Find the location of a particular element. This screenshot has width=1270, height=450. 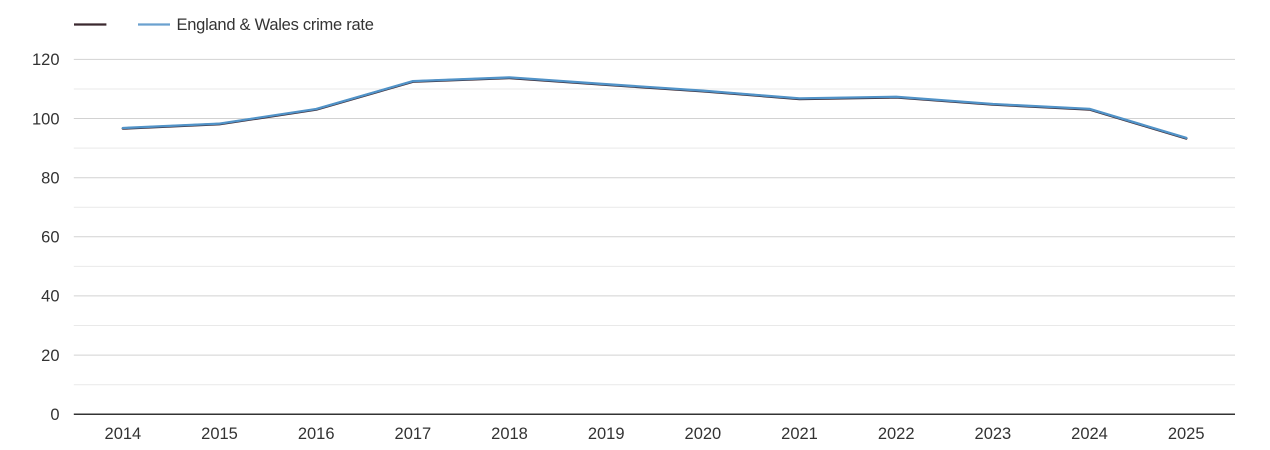

svg-text: 80 is located at coordinates (50, 179).